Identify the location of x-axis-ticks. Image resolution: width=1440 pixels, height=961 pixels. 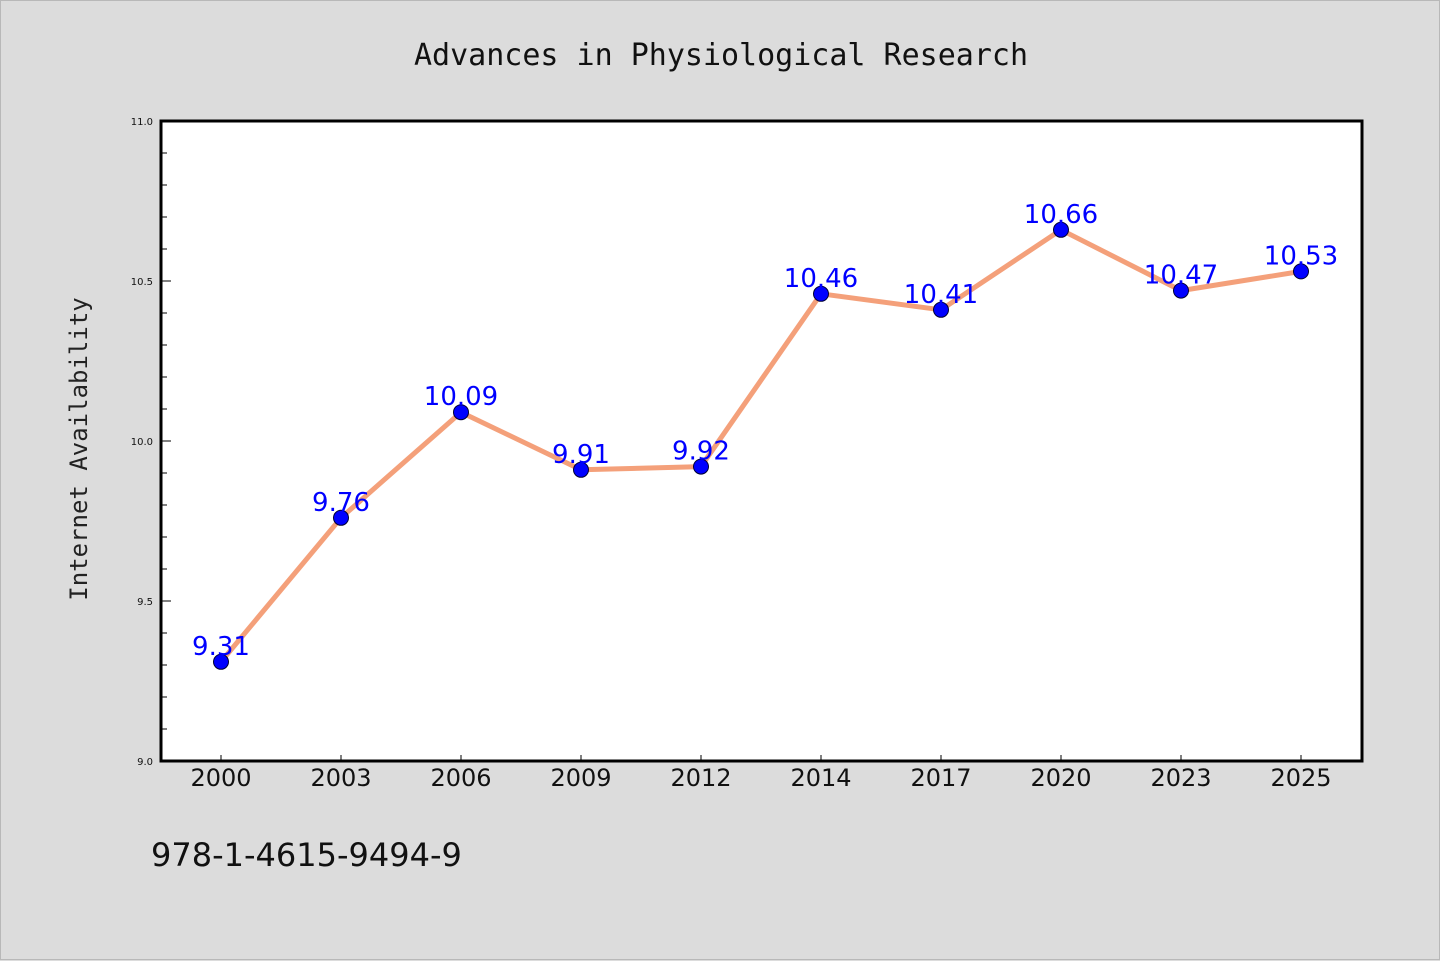
(761, 758).